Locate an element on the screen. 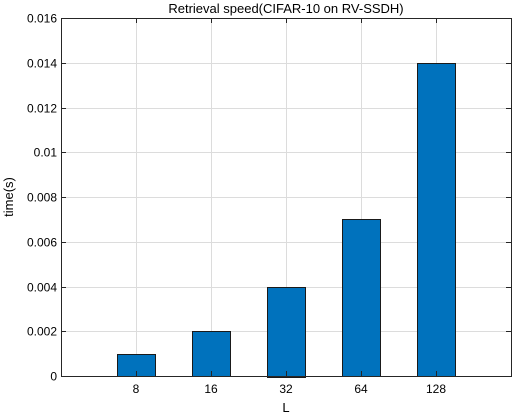 The image size is (514, 416). y-tick-label: 0.012 is located at coordinates (42, 109).